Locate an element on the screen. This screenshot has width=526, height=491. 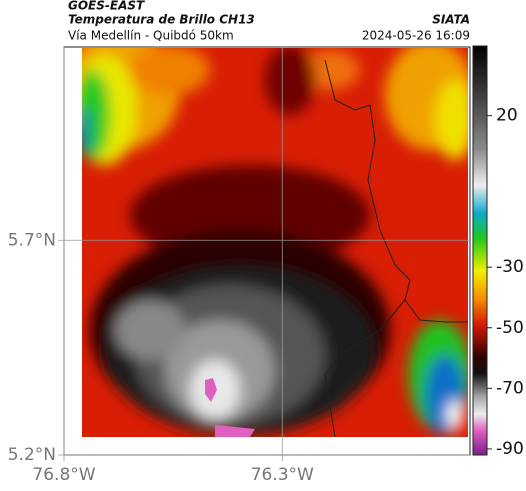
source: GOES-EAST is located at coordinates (106, 6).